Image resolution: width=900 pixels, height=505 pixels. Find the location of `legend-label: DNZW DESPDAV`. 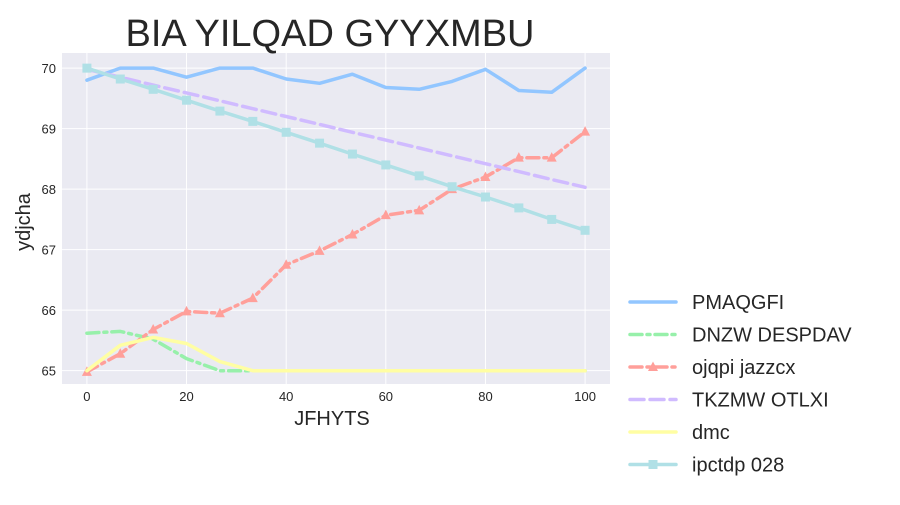

legend-label: DNZW DESPDAV is located at coordinates (772, 336).